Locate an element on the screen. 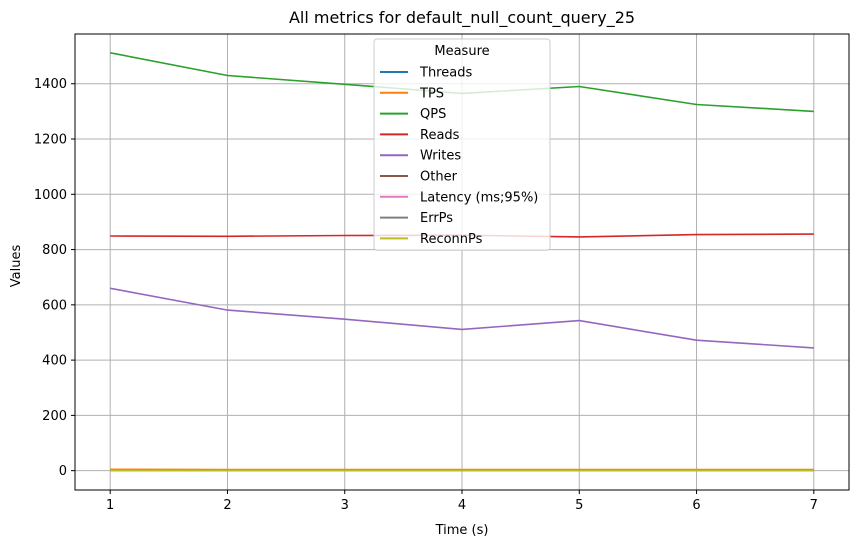 The image size is (859, 547). y-tick-label: 800 is located at coordinates (54, 250).